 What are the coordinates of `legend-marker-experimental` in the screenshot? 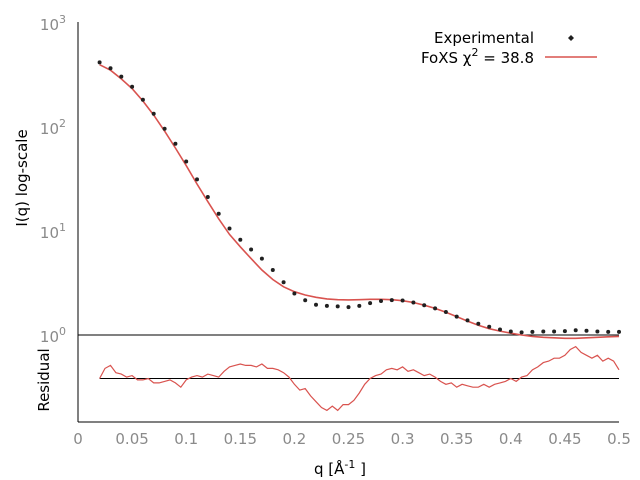 It's located at (571, 38).